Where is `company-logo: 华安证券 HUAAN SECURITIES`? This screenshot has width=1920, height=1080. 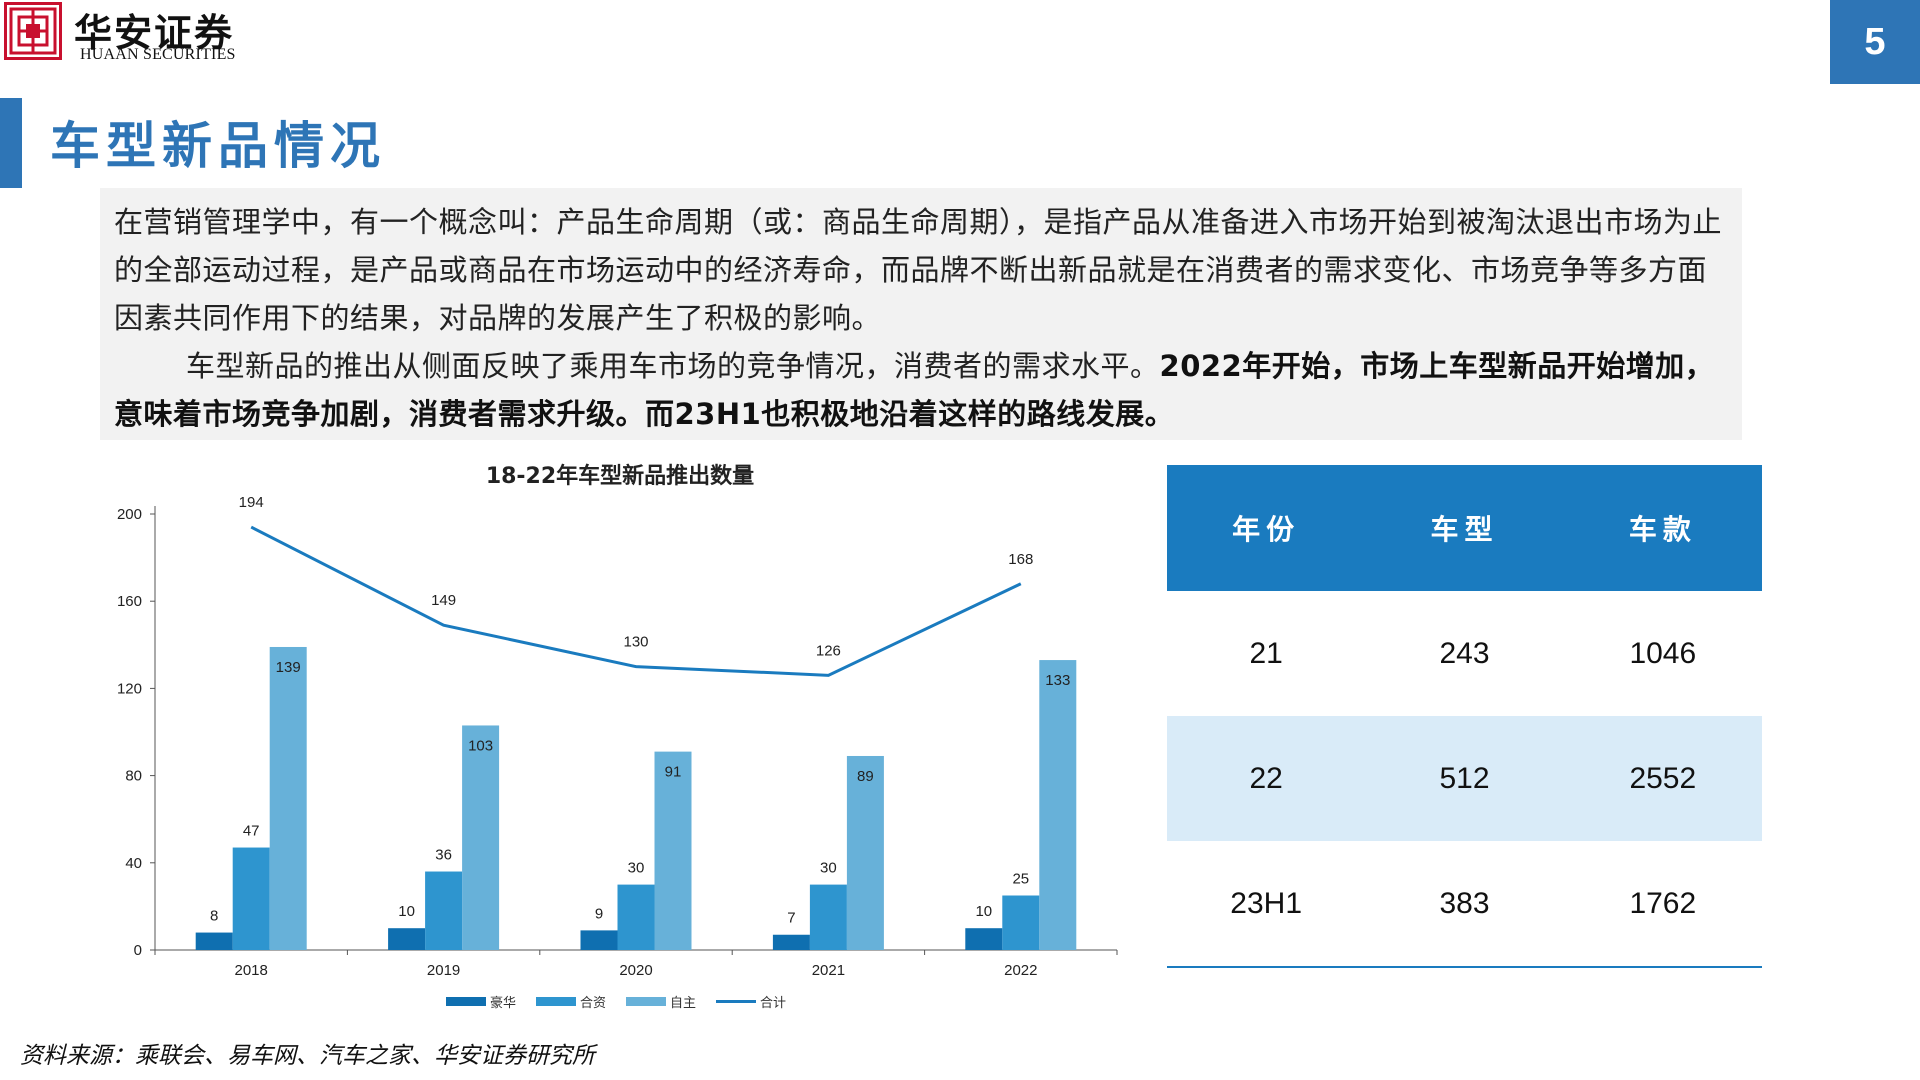 company-logo: 华安证券 HUAAN SECURITIES is located at coordinates (134, 35).